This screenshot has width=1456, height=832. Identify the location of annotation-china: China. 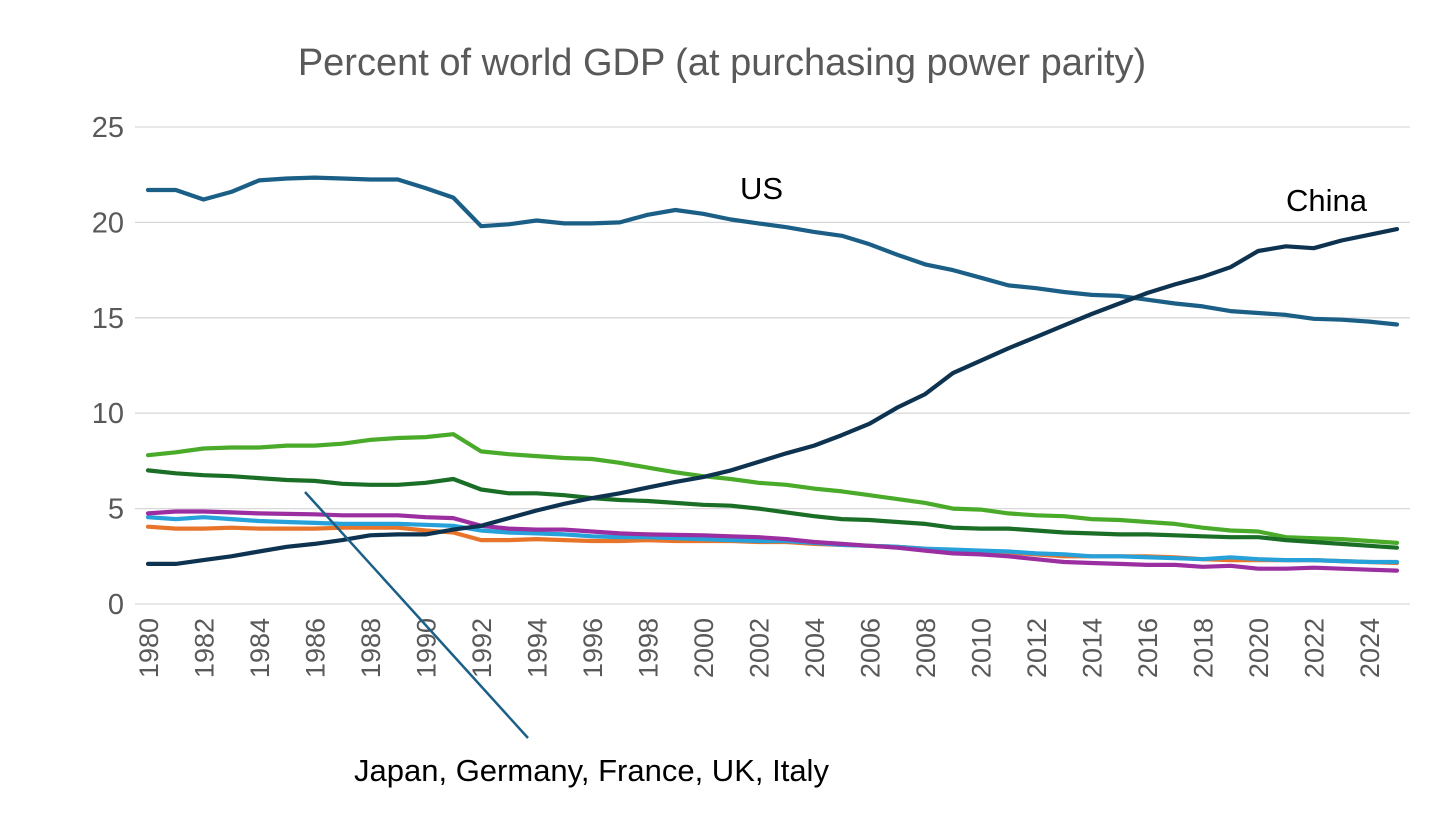
(1327, 200).